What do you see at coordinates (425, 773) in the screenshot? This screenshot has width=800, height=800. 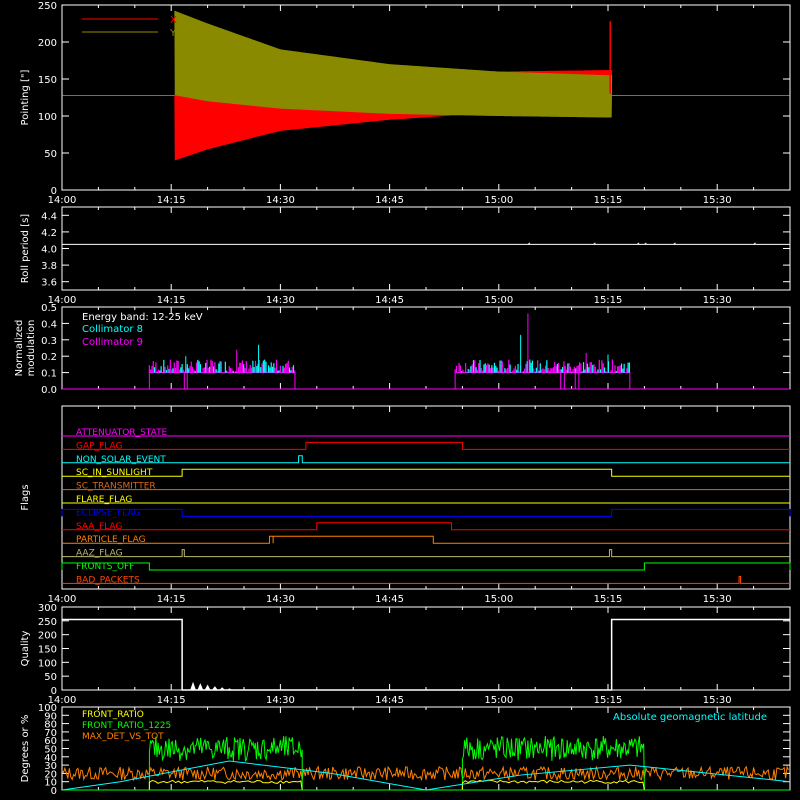 I see `ratios-series-max-det` at bounding box center [425, 773].